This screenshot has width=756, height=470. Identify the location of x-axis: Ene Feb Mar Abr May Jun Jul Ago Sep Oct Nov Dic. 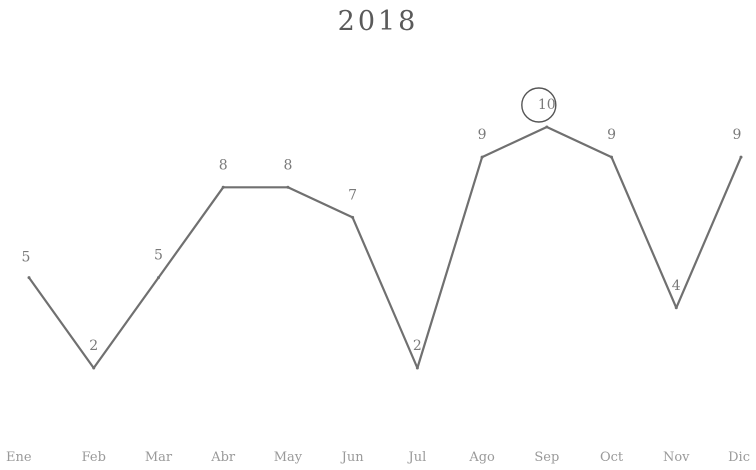
(378, 457).